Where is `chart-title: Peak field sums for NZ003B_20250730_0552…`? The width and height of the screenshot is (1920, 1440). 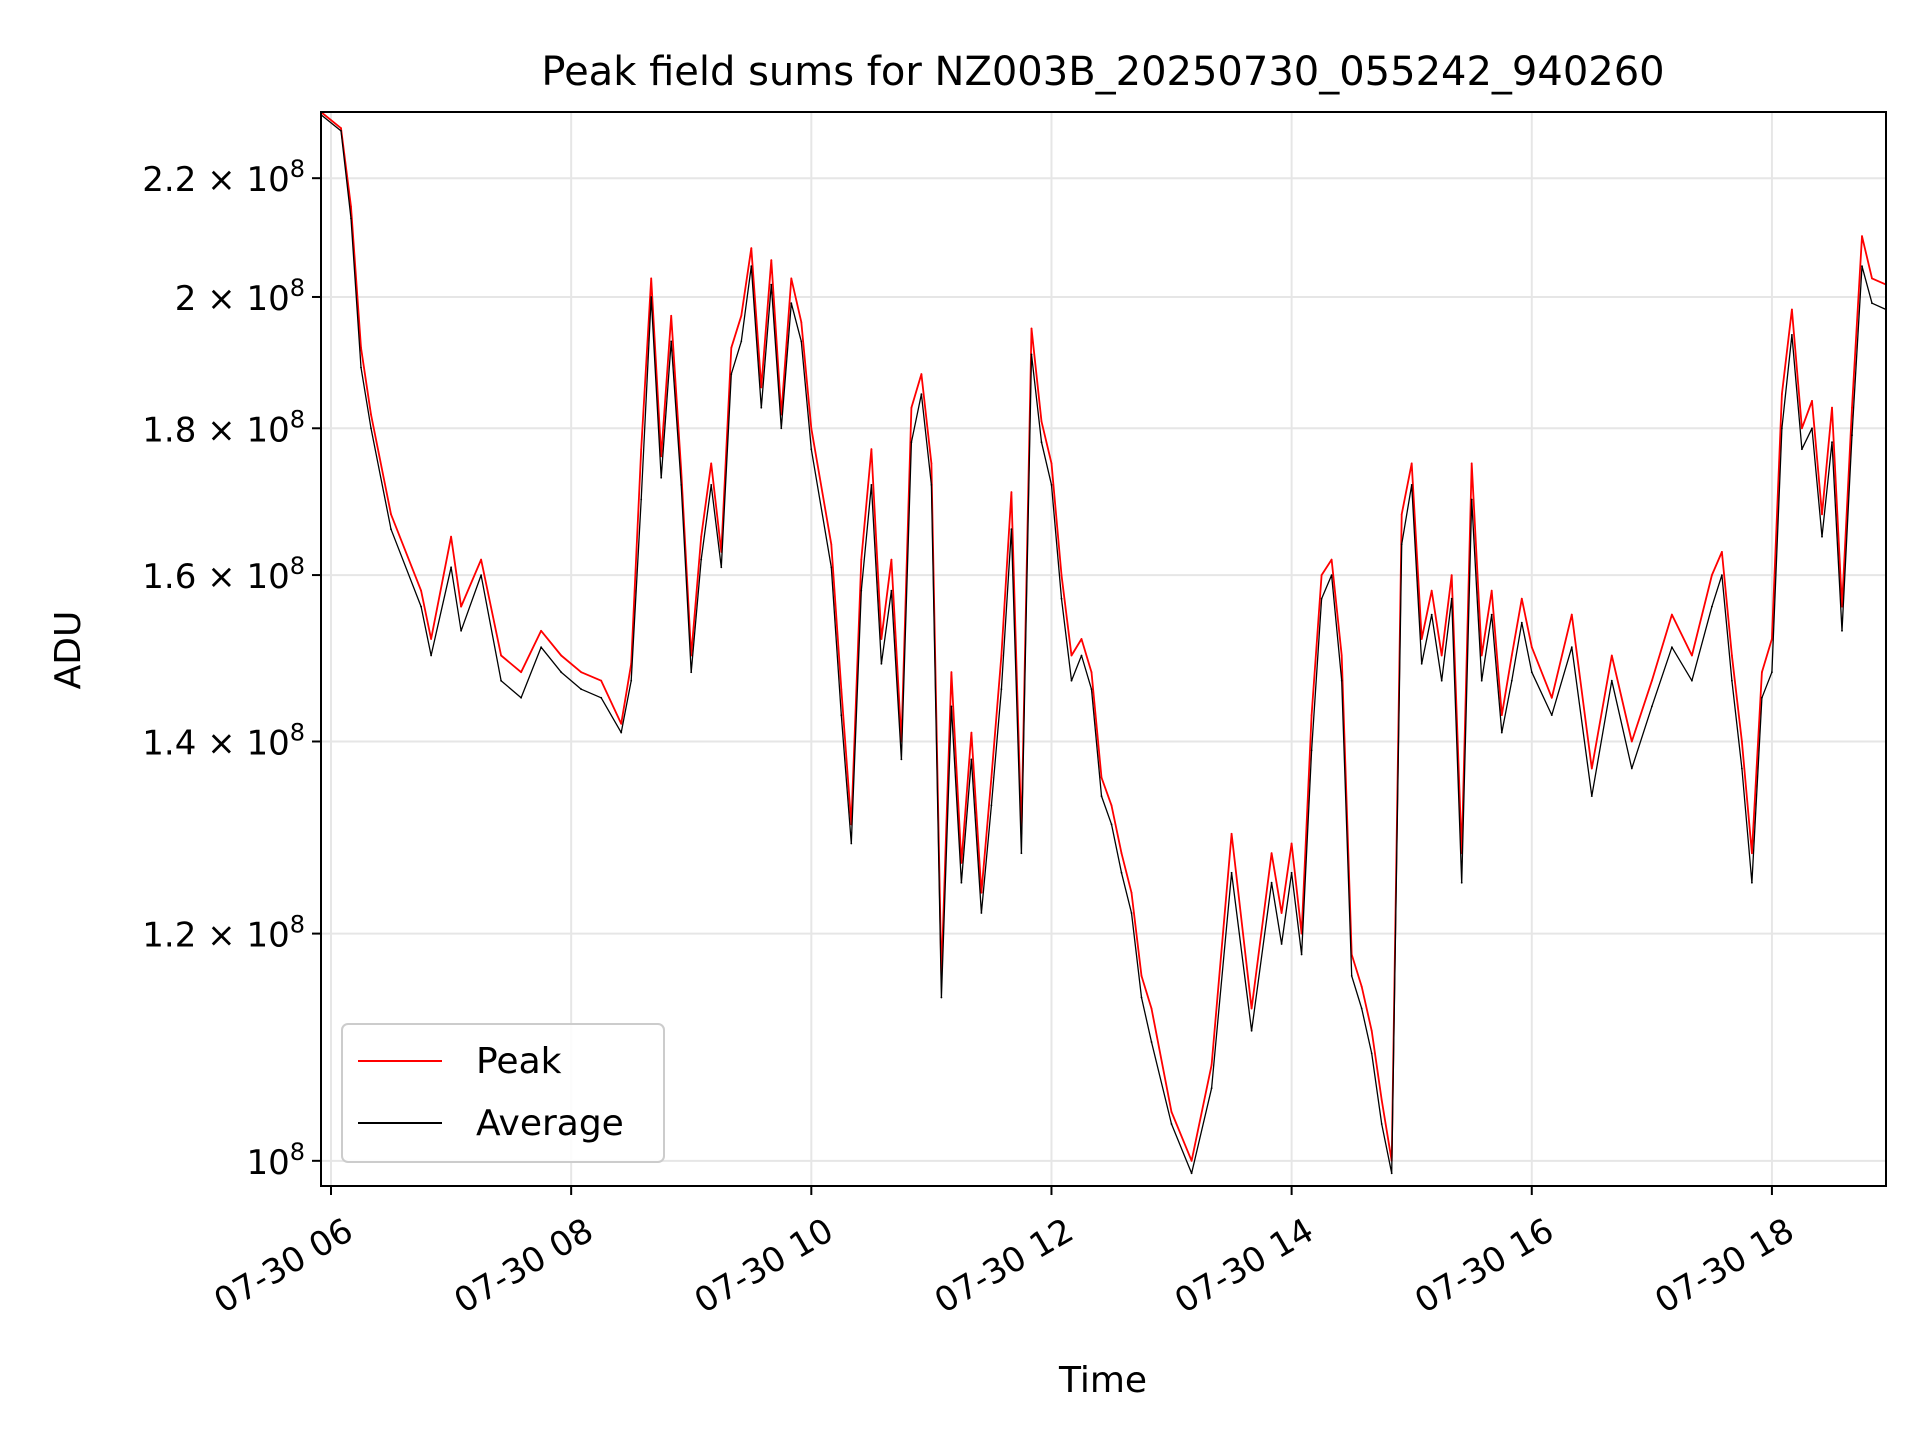
chart-title: Peak field sums for NZ003B_20250730_0552… is located at coordinates (1102, 72).